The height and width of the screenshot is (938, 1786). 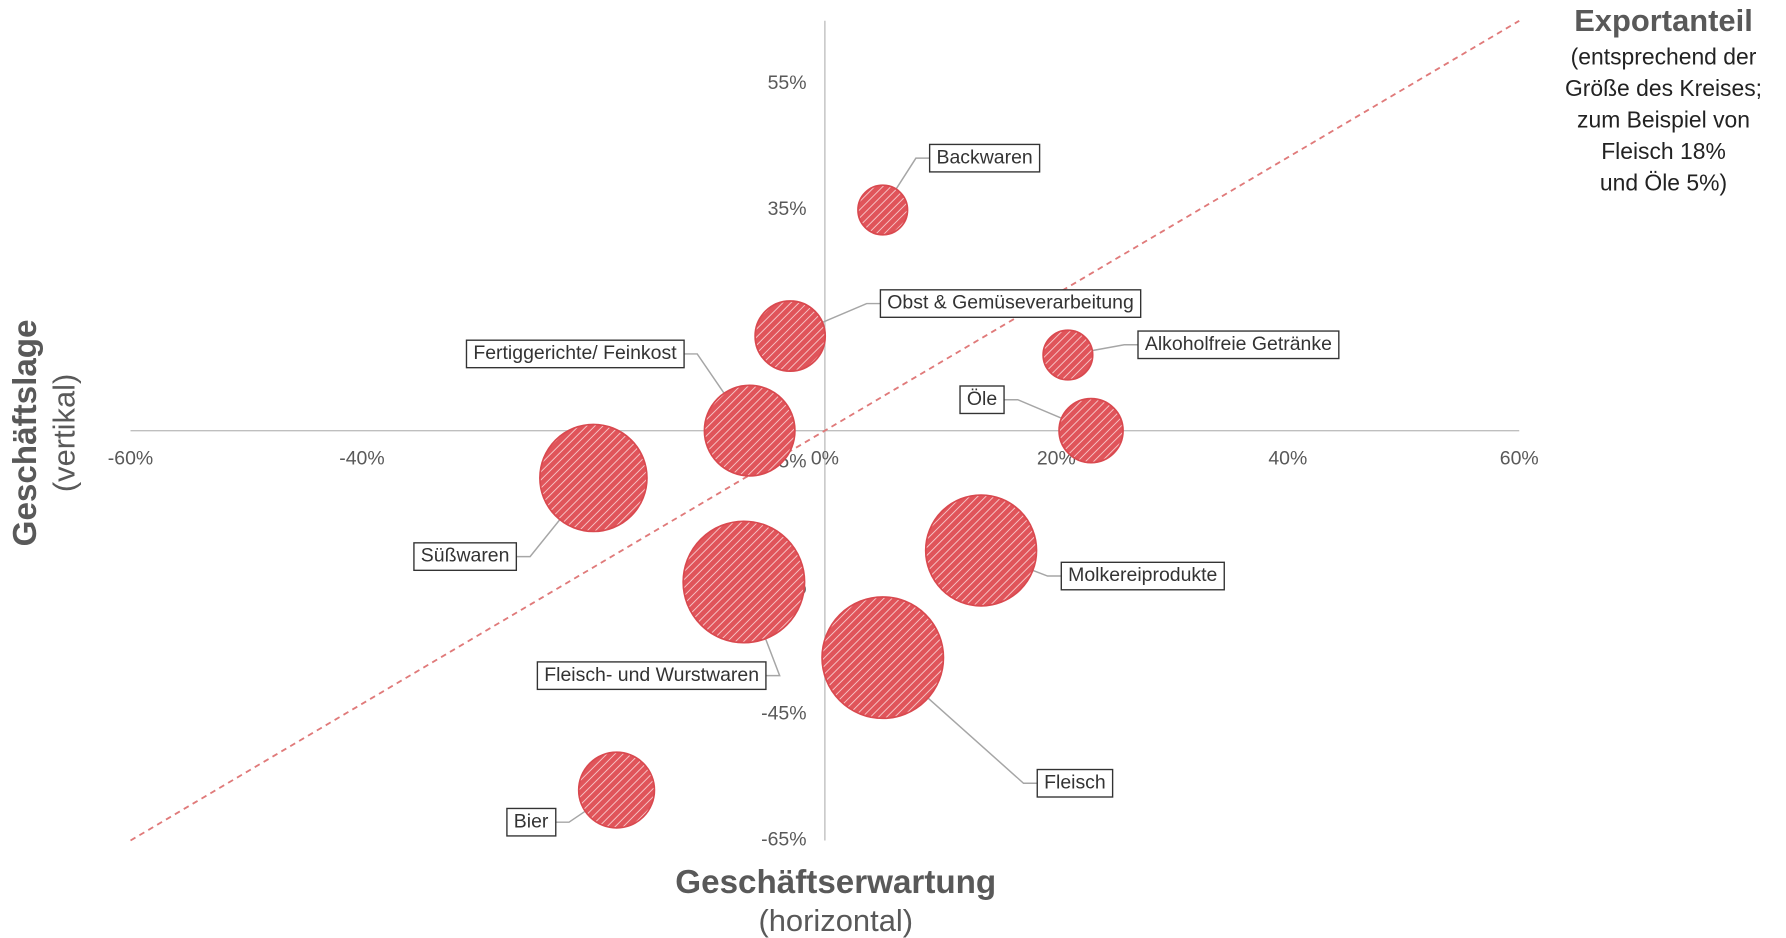 I want to click on bubble-label: Backwaren, so click(x=985, y=157).